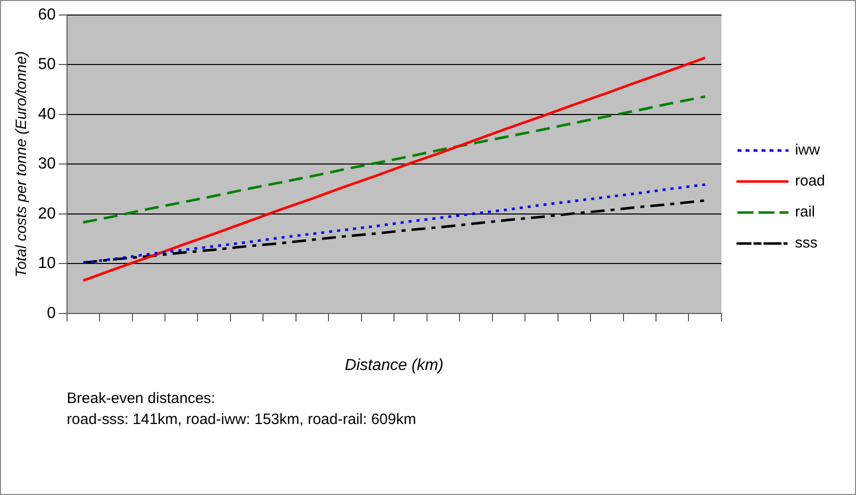 The width and height of the screenshot is (856, 495). What do you see at coordinates (807, 150) in the screenshot?
I see `legend-label: iww` at bounding box center [807, 150].